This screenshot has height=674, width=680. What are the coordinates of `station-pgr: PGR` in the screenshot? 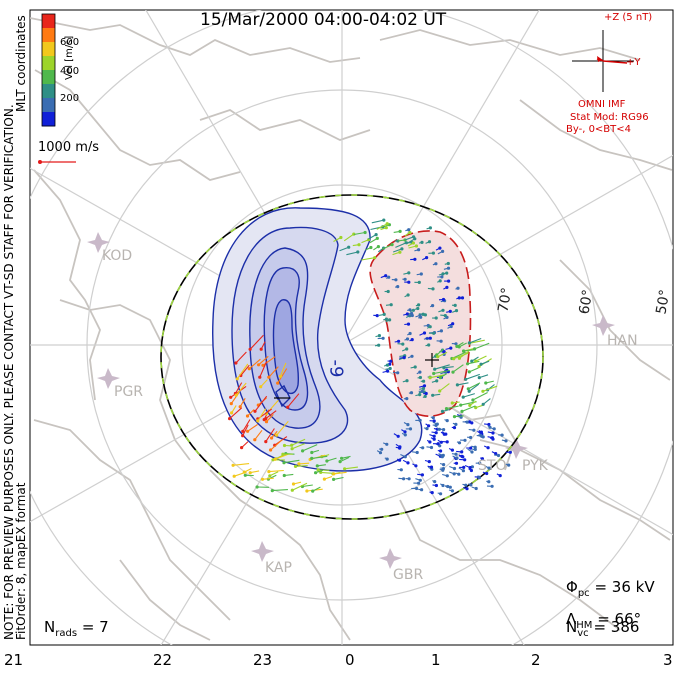 It's located at (129, 392).